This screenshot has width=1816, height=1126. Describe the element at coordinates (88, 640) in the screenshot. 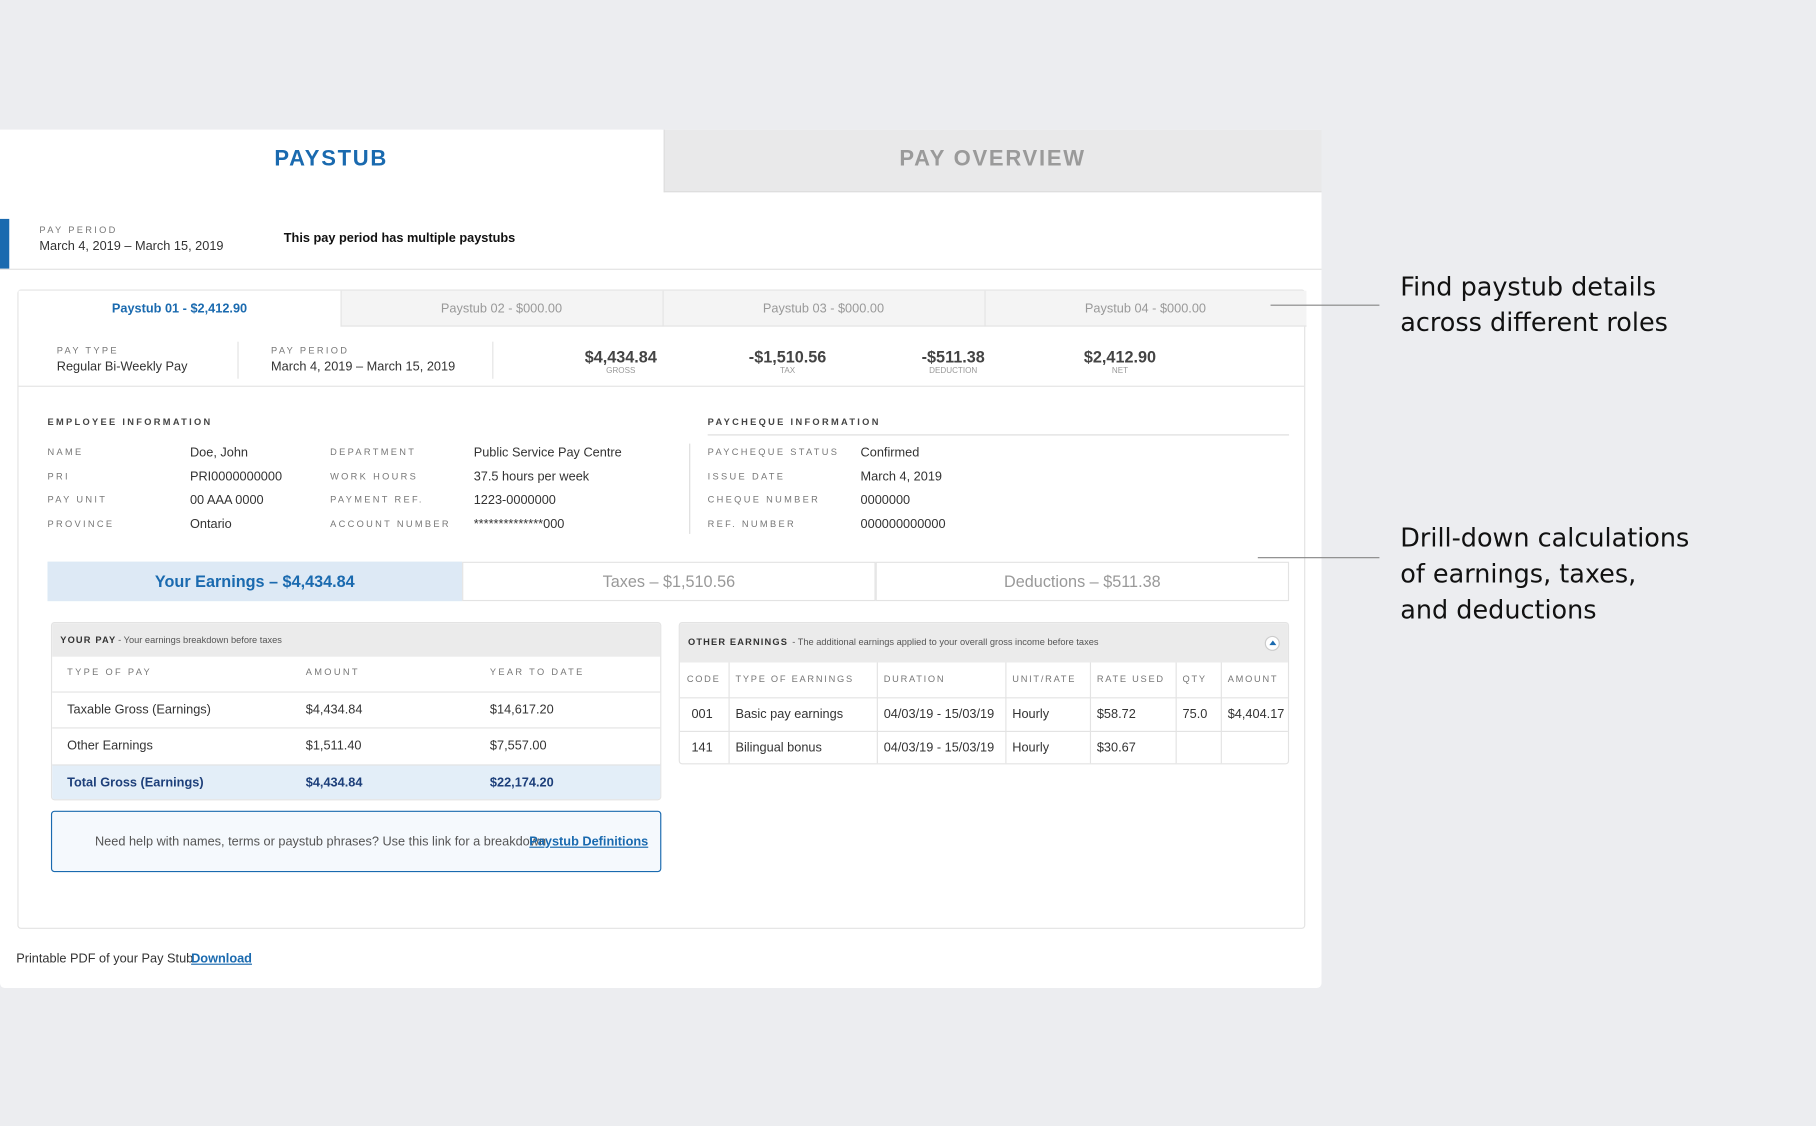

I see `table-title: YOUR PAY` at that location.